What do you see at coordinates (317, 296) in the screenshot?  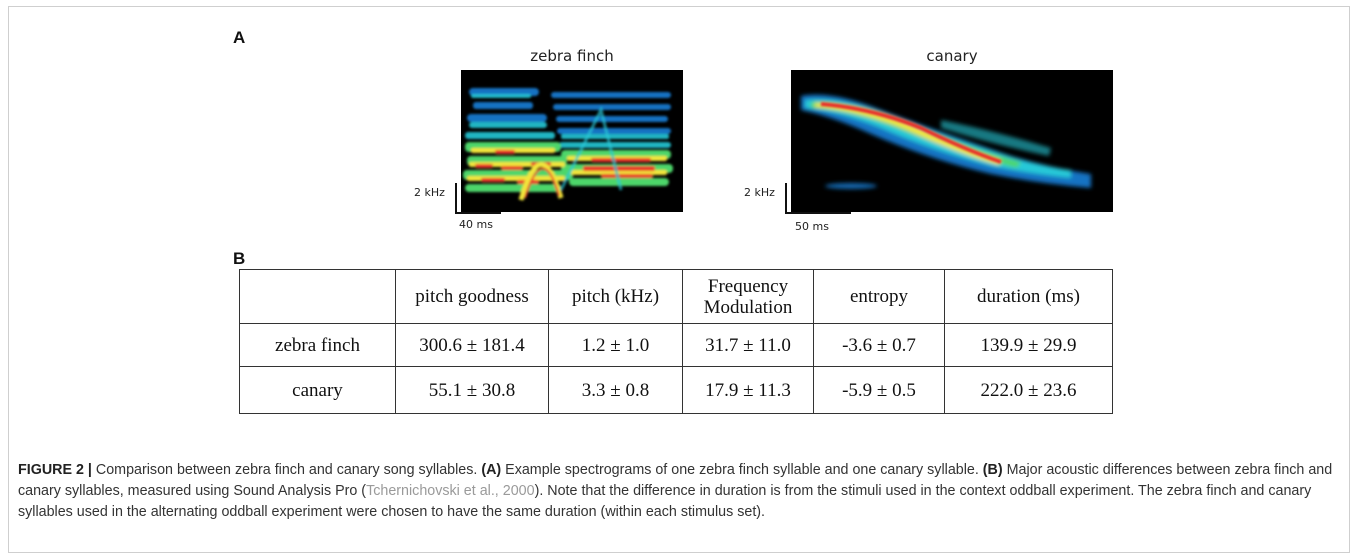 I see `table-header-cell` at bounding box center [317, 296].